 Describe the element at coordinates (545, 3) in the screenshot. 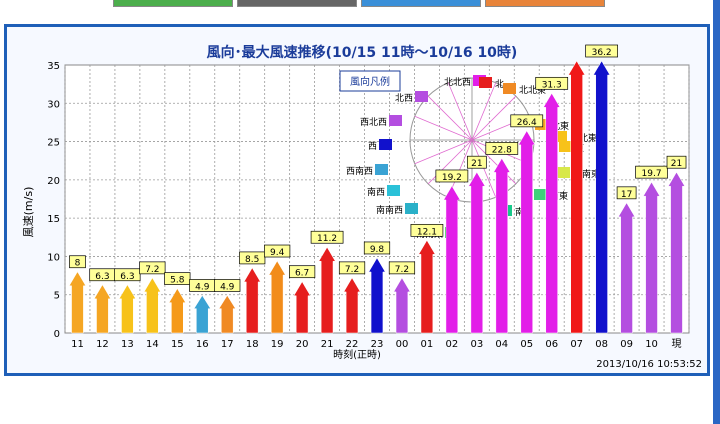

I see `tab-orange` at that location.